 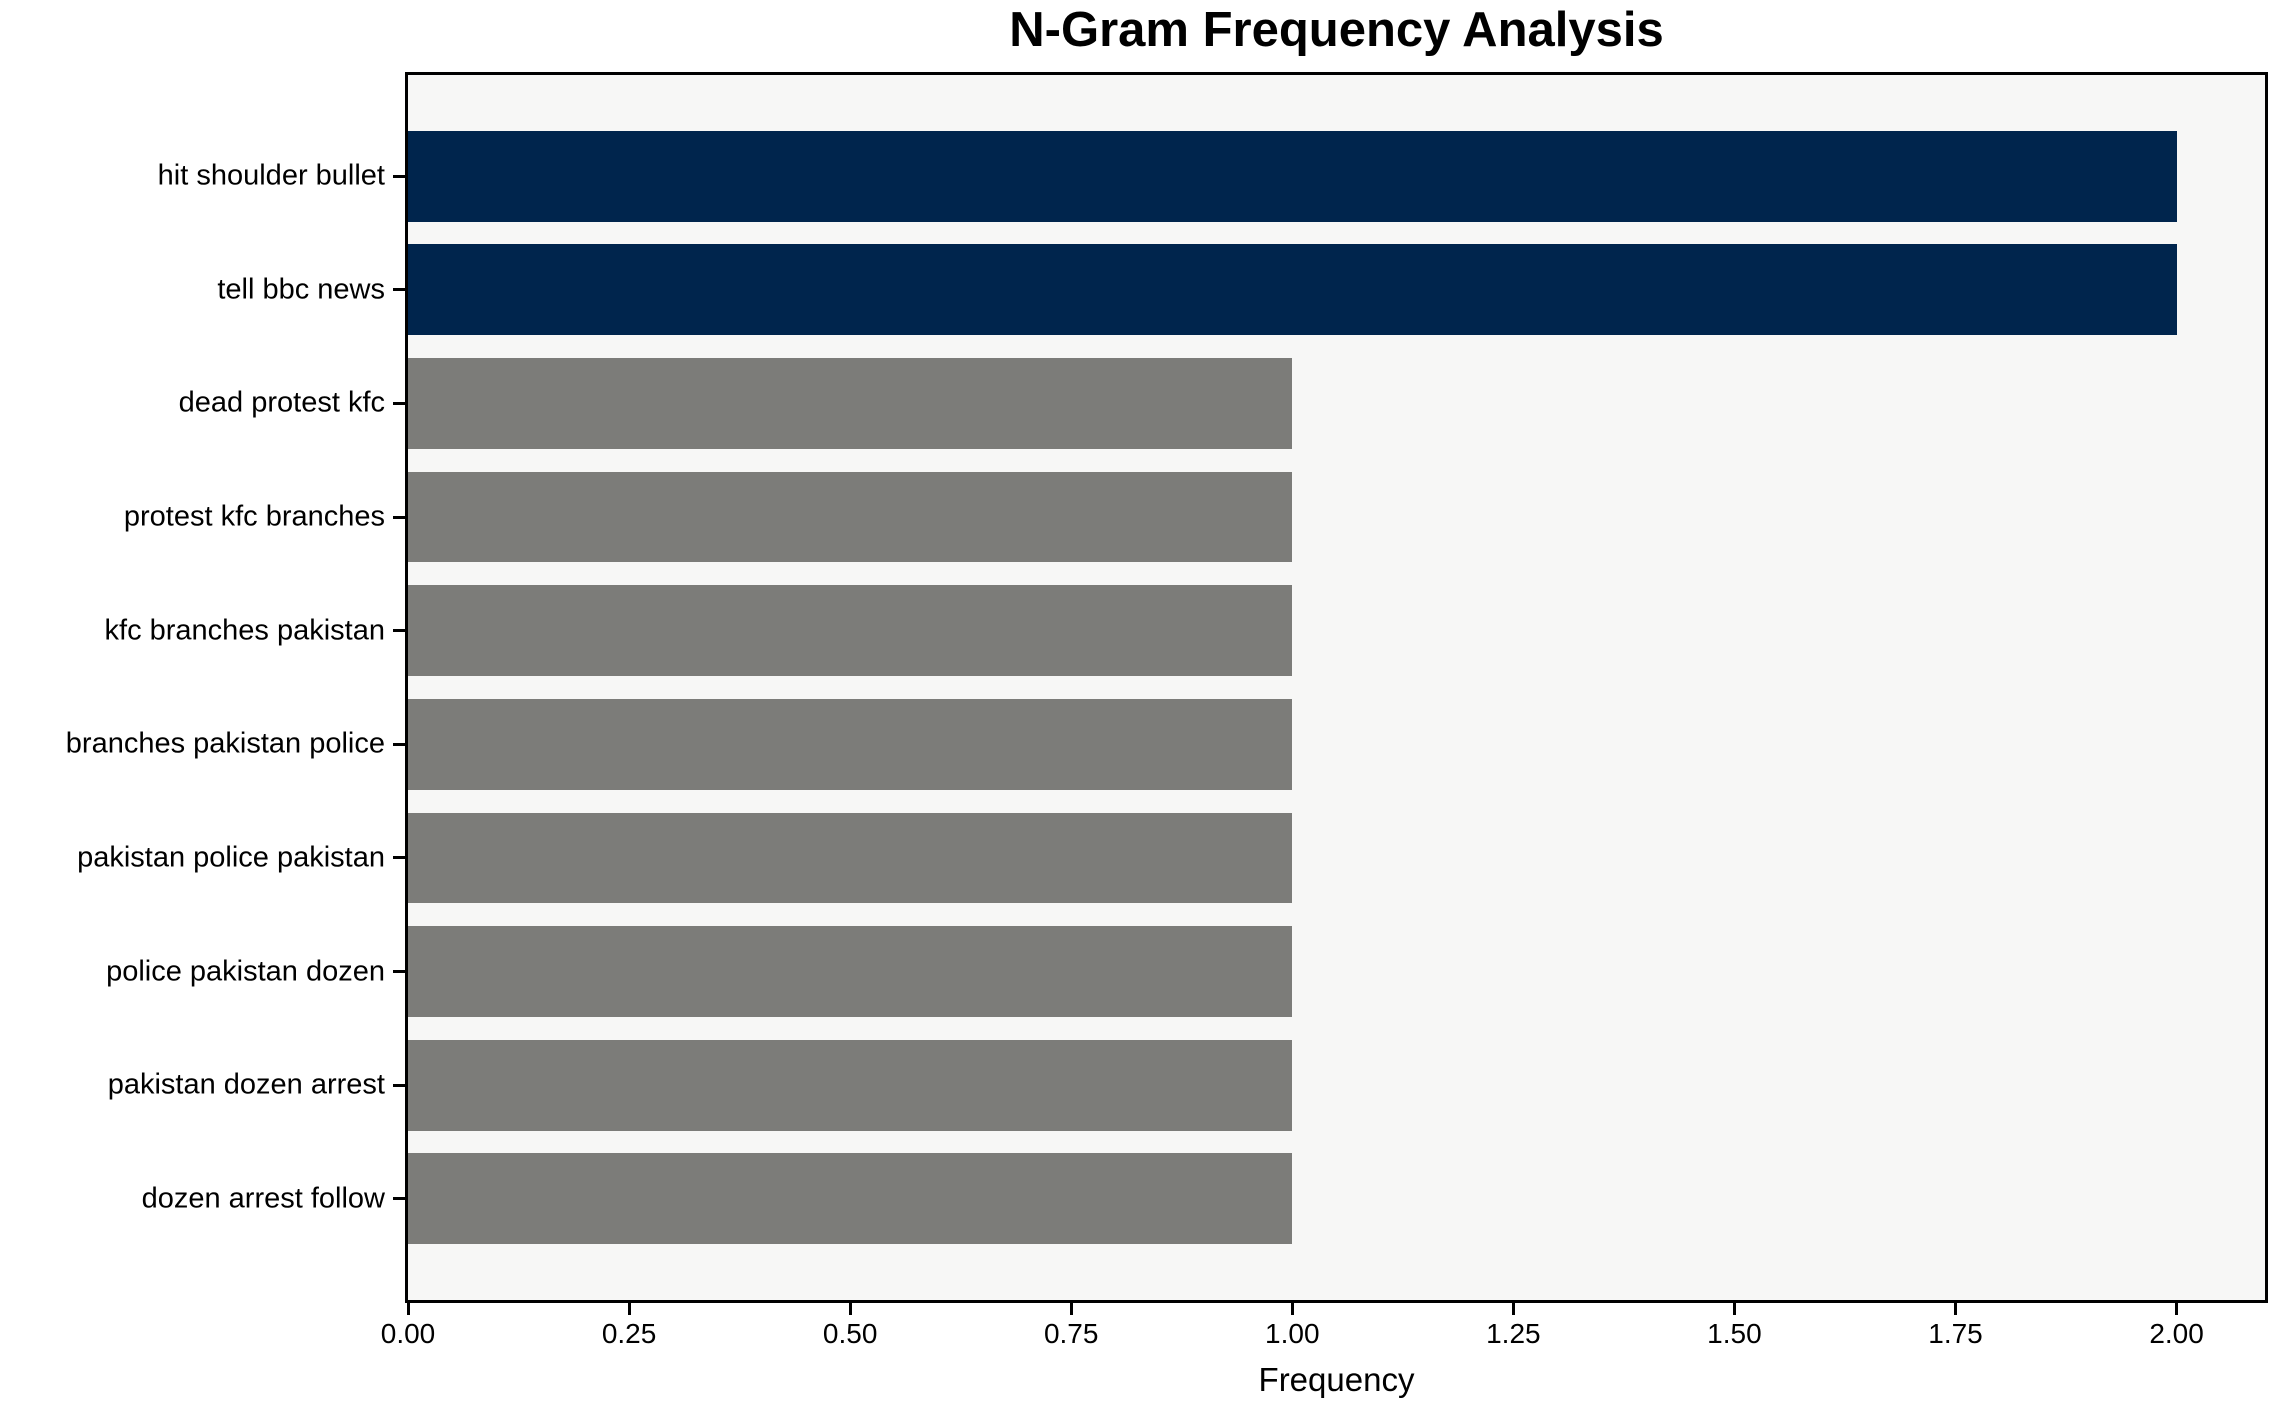 What do you see at coordinates (1292, 176) in the screenshot?
I see `bar-hit-shoulder-bullet` at bounding box center [1292, 176].